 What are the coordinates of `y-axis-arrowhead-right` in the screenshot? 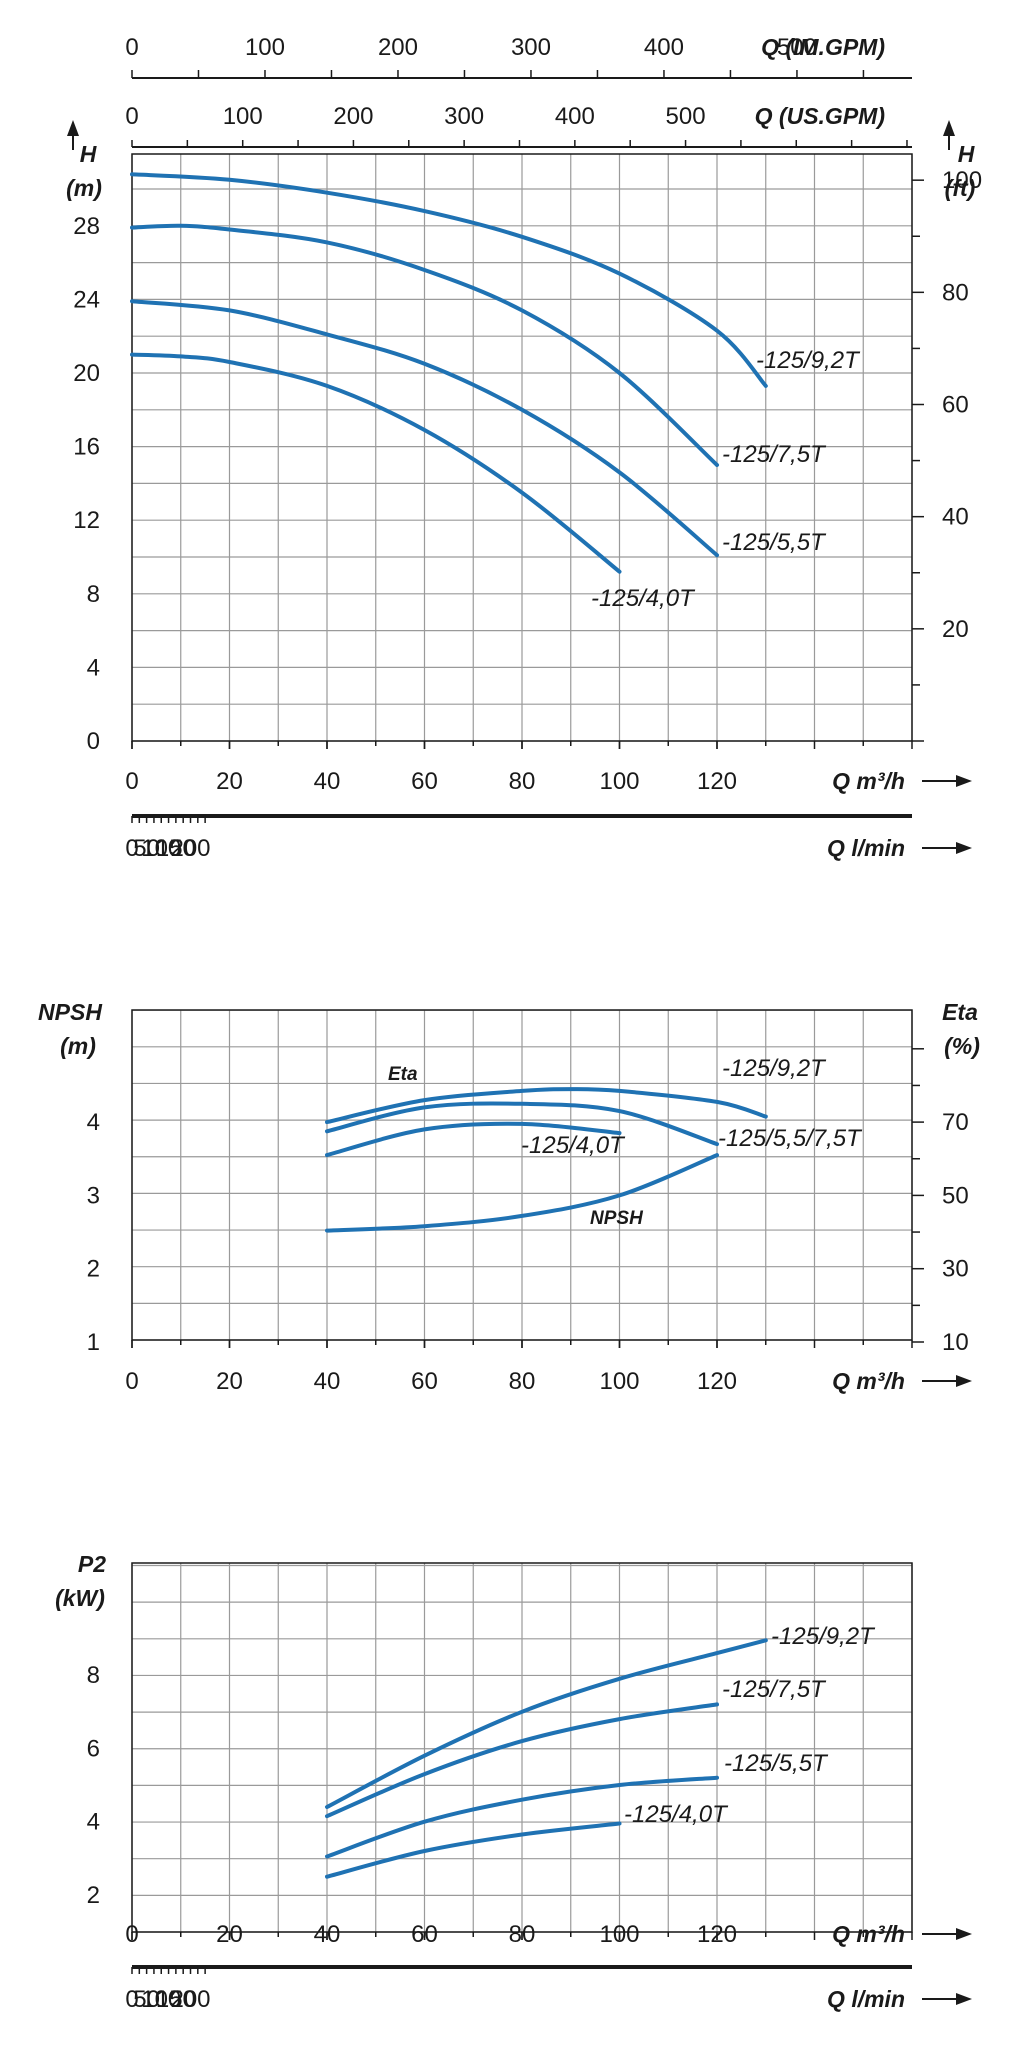 It's located at (949, 128).